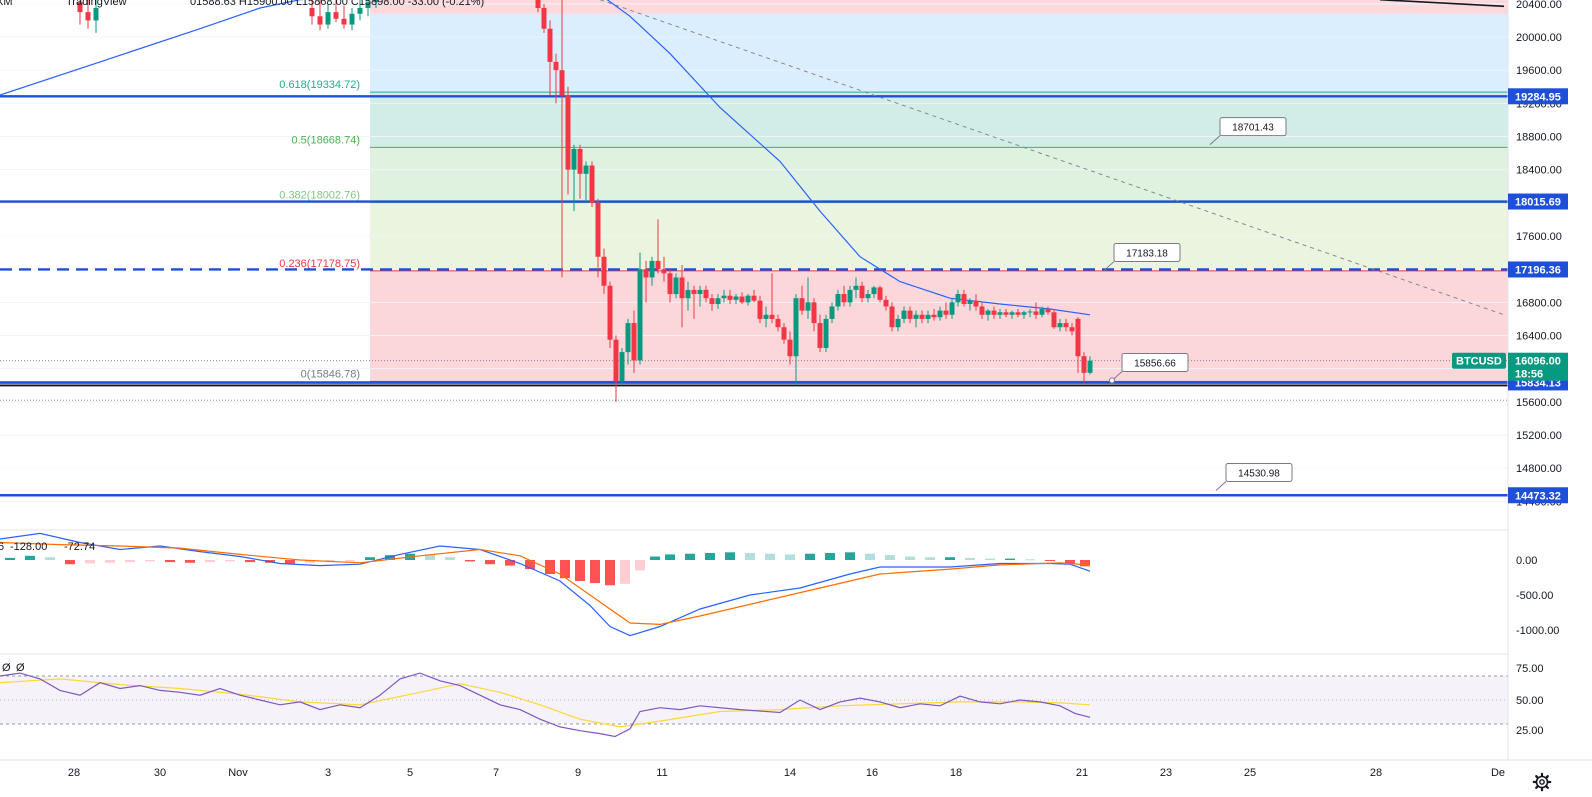 Image resolution: width=1592 pixels, height=797 pixels. I want to click on fib-level-label: 0(15846.78), so click(330, 374).